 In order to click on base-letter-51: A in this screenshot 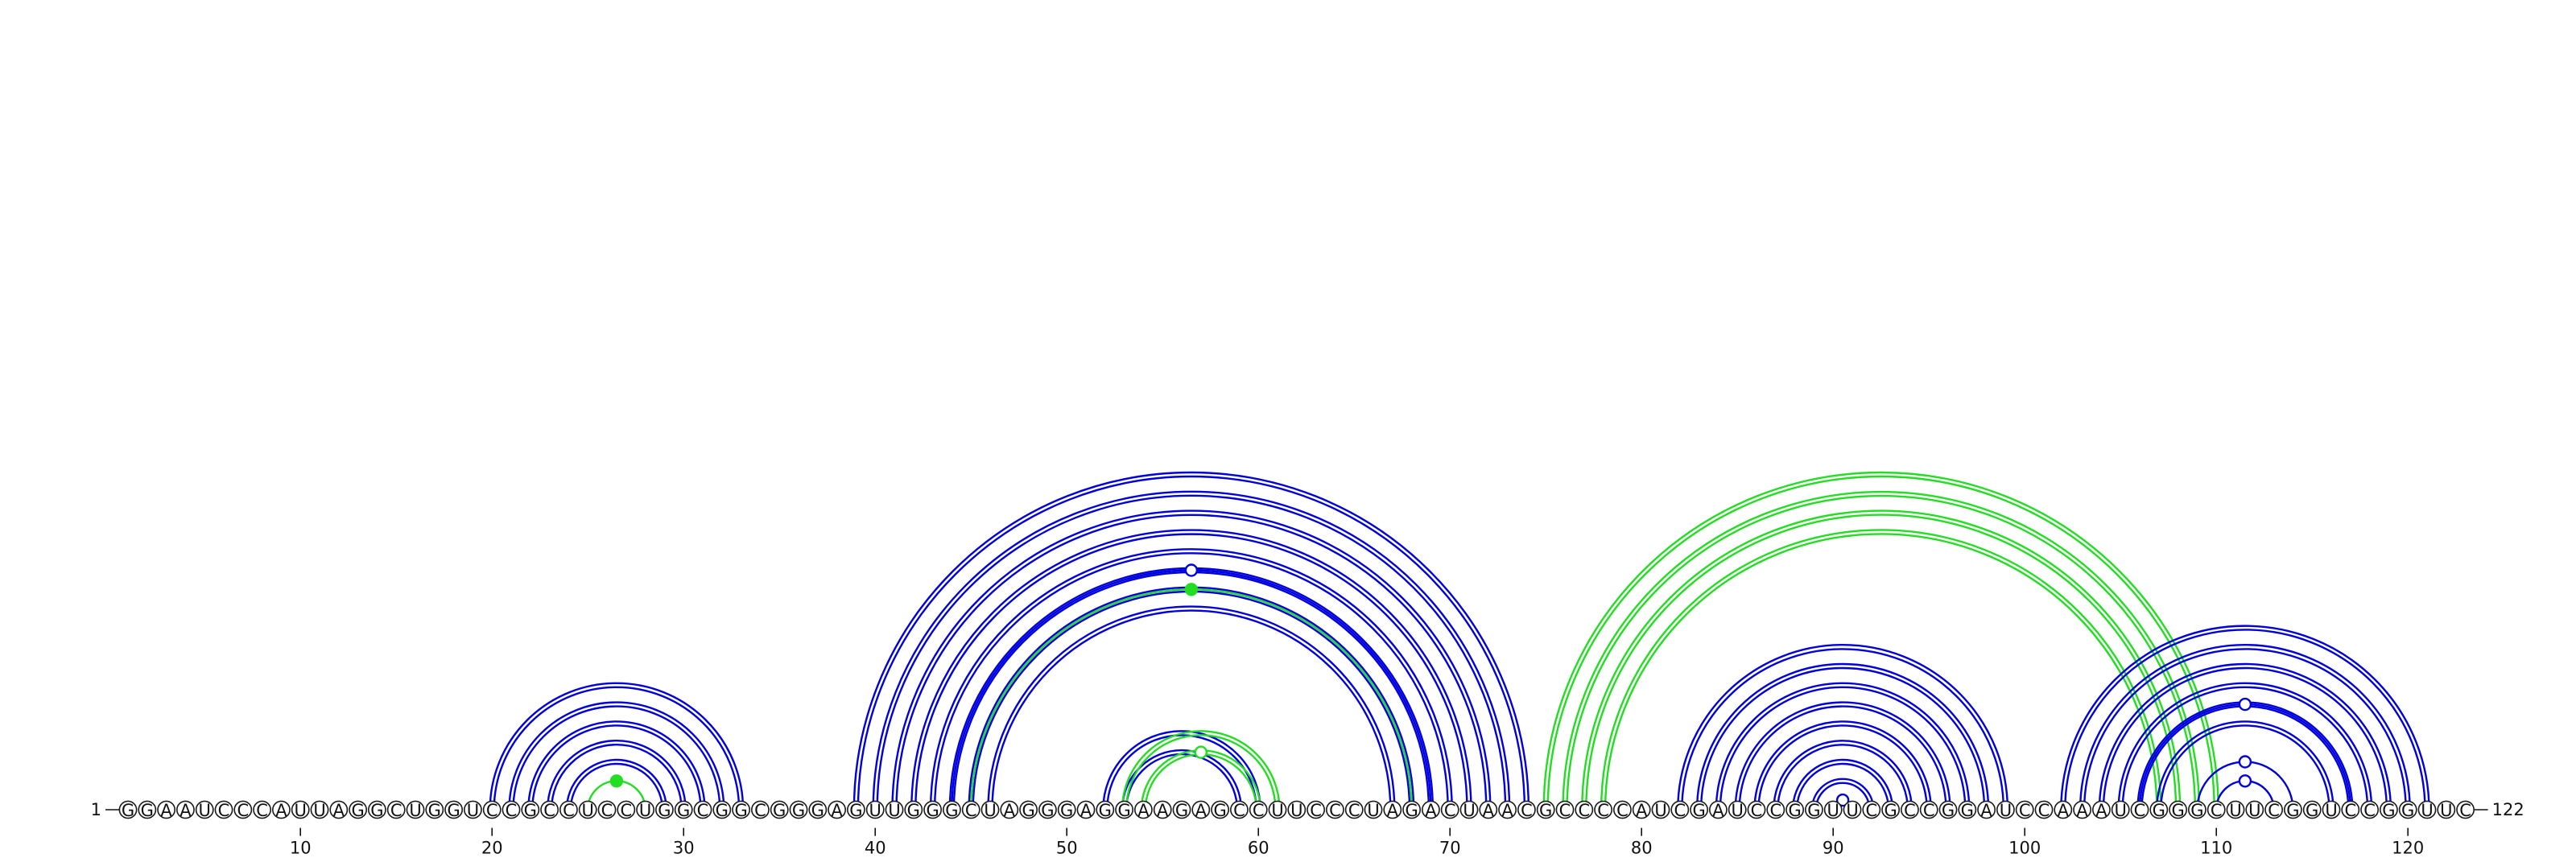, I will do `click(1086, 811)`.